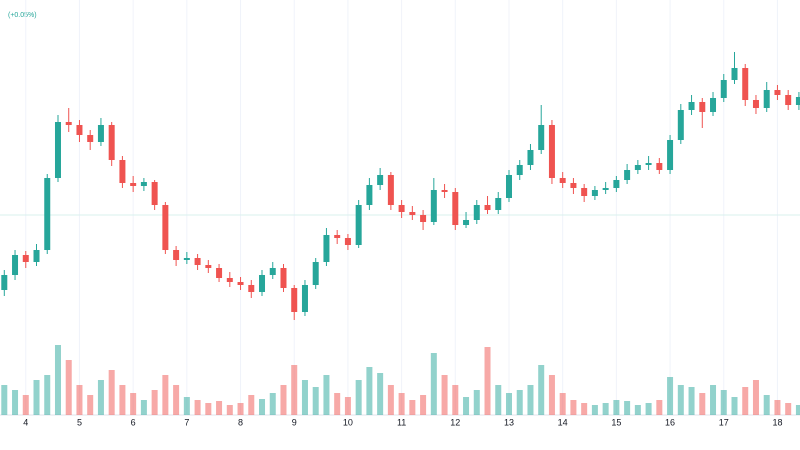 The height and width of the screenshot is (450, 800). I want to click on x-tick-label: 6, so click(133, 422).